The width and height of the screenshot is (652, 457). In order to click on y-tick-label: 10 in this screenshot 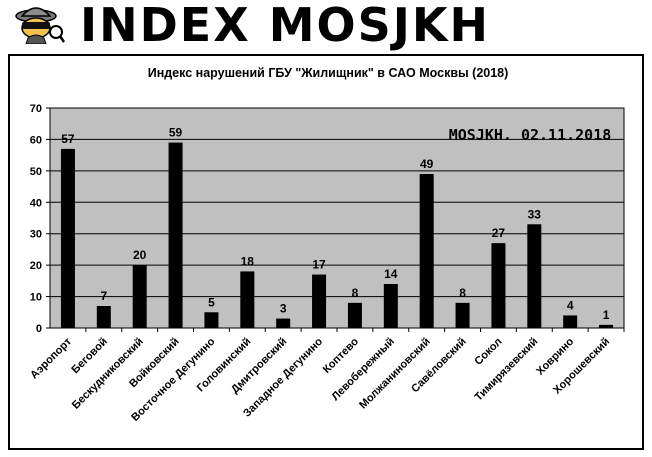, I will do `click(36, 298)`.